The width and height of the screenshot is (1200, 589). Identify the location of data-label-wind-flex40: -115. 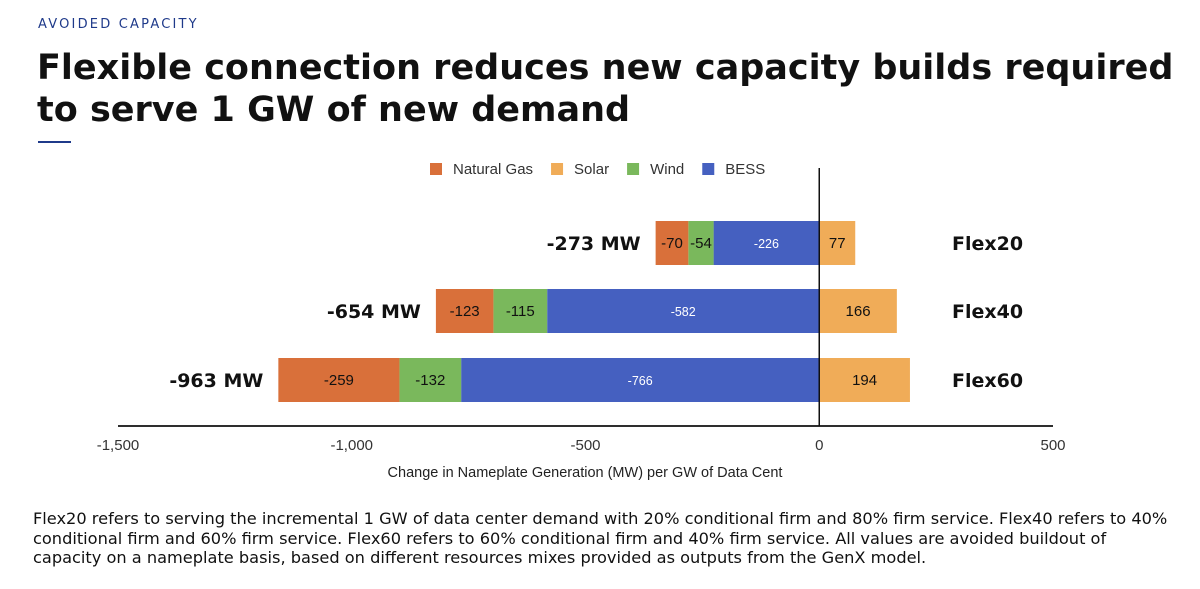
(520, 311).